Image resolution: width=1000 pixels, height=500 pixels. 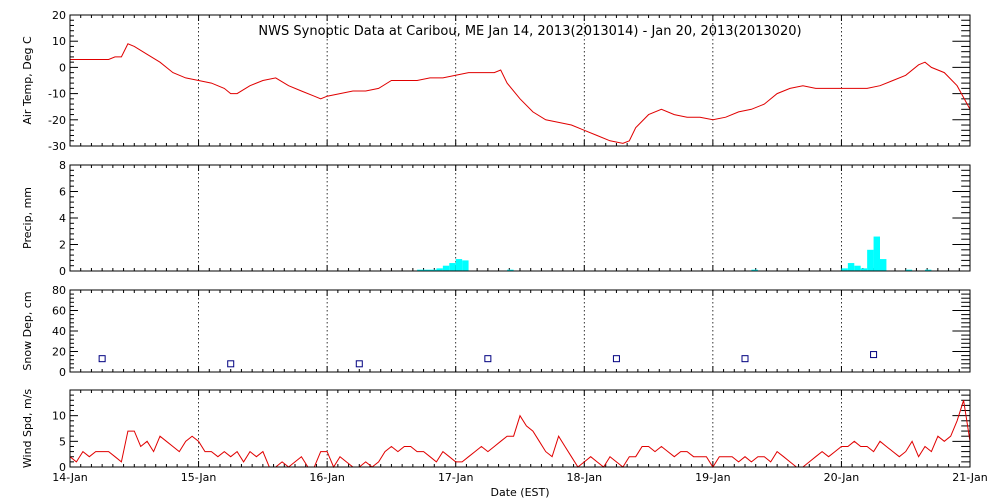 I want to click on x-tick-label: 18-Jan, so click(x=585, y=477).